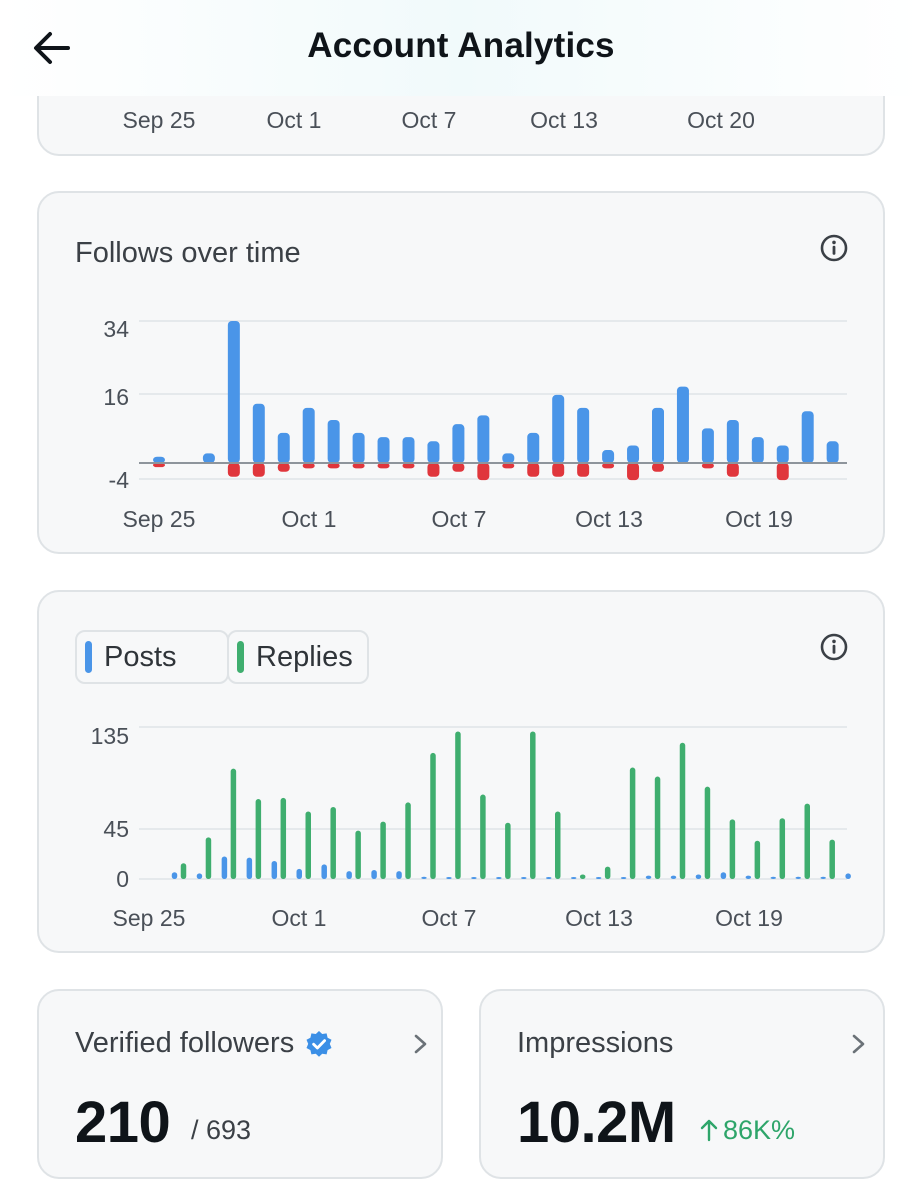 The width and height of the screenshot is (922, 1200). What do you see at coordinates (304, 656) in the screenshot?
I see `legend-replies-label: Replies` at bounding box center [304, 656].